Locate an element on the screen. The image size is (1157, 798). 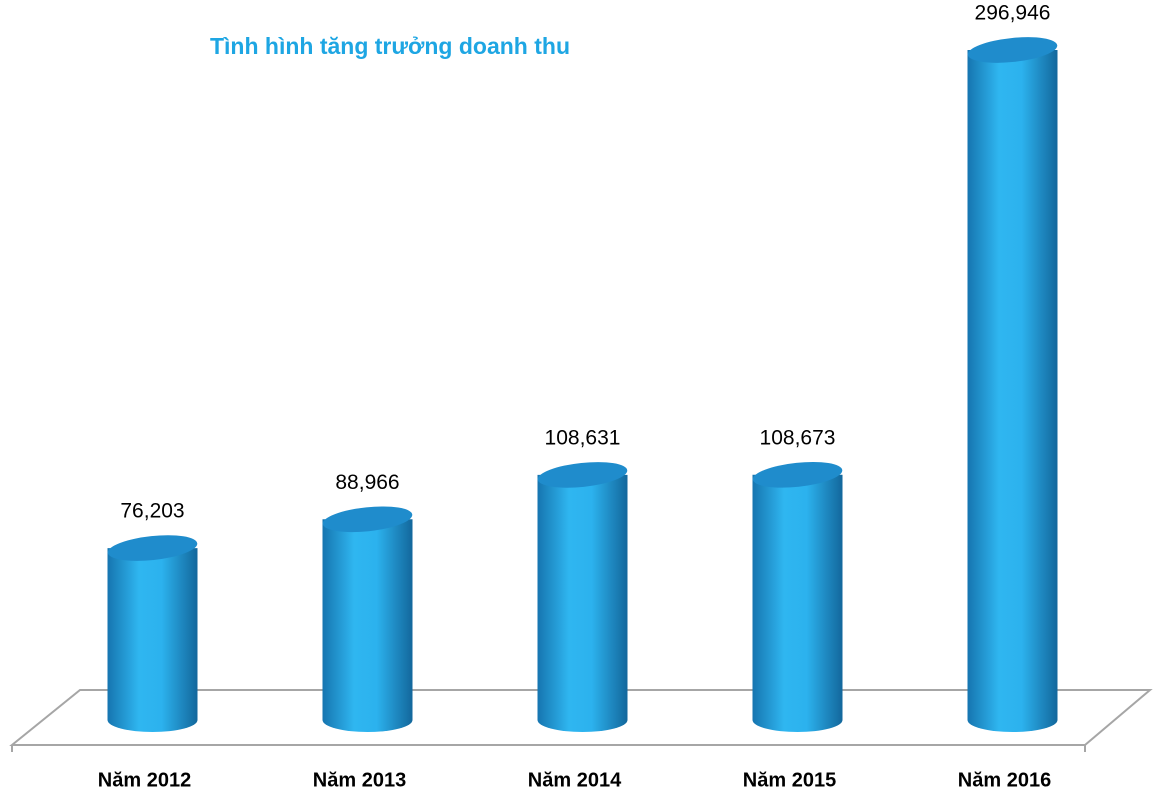
value-label: 88,966 is located at coordinates (367, 482).